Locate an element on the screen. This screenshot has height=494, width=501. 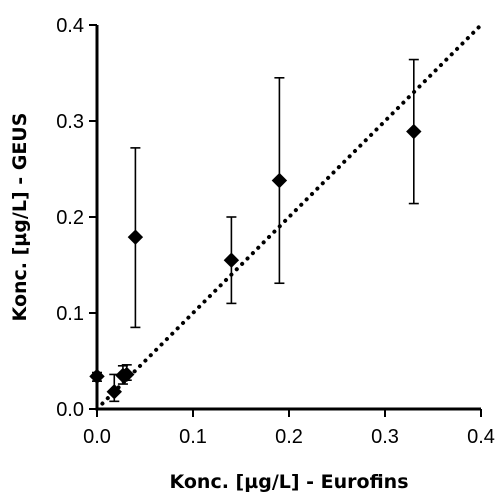
x-tick-label: 0.2 is located at coordinates (289, 437).